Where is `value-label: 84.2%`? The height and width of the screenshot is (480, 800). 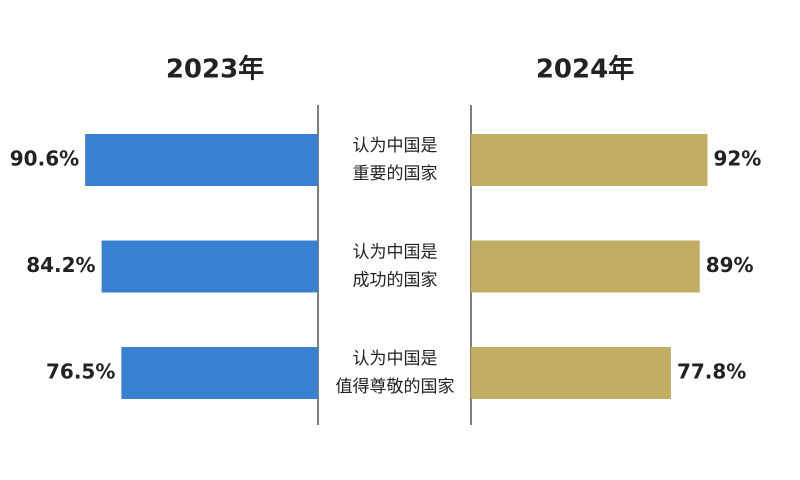
value-label: 84.2% is located at coordinates (60, 265).